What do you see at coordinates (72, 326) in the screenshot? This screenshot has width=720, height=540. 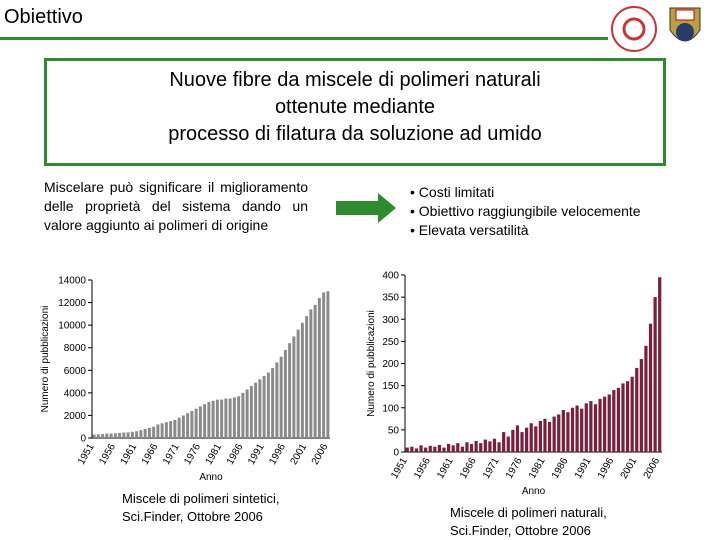 I see `y-tick-label: 10000` at bounding box center [72, 326].